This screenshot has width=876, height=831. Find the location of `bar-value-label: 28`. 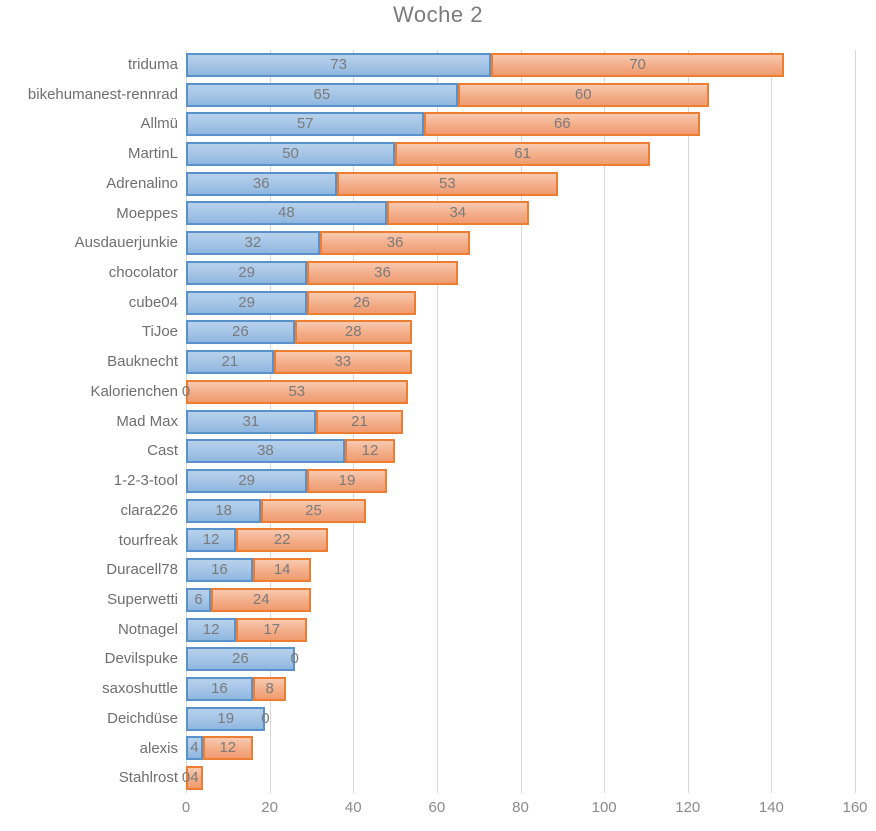

bar-value-label: 28 is located at coordinates (353, 332).